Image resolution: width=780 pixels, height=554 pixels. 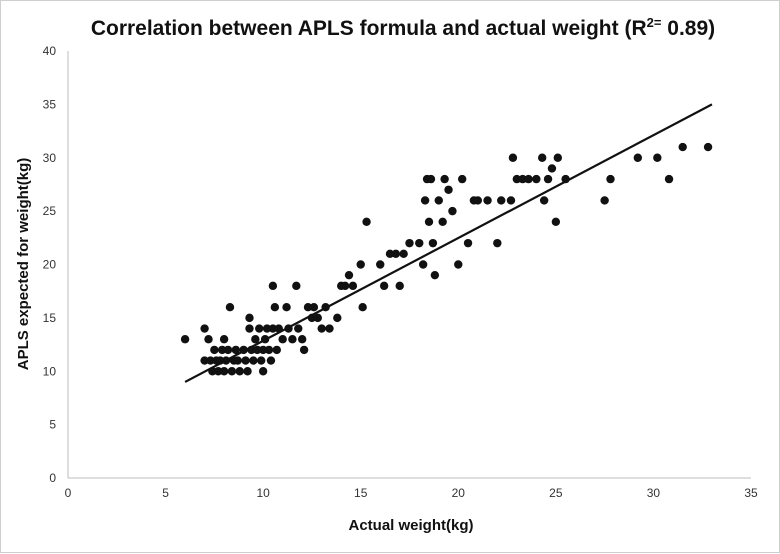 I want to click on y-tick-label: 35, so click(x=50, y=104).